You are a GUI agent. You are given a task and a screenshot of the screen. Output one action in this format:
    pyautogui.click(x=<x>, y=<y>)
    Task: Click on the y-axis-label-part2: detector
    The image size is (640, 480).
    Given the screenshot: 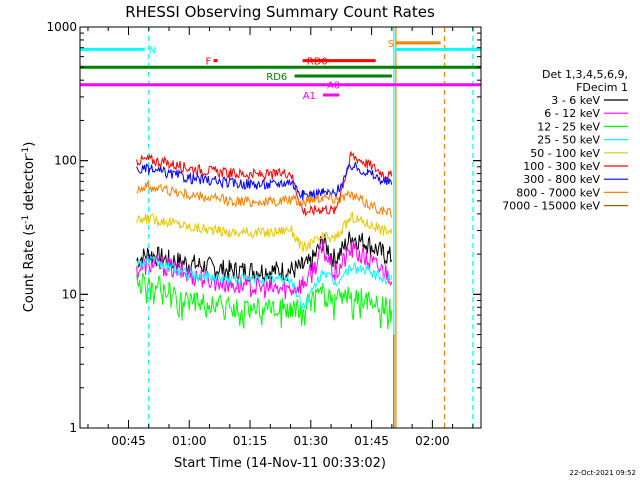 What is the action you would take?
    pyautogui.click(x=29, y=185)
    